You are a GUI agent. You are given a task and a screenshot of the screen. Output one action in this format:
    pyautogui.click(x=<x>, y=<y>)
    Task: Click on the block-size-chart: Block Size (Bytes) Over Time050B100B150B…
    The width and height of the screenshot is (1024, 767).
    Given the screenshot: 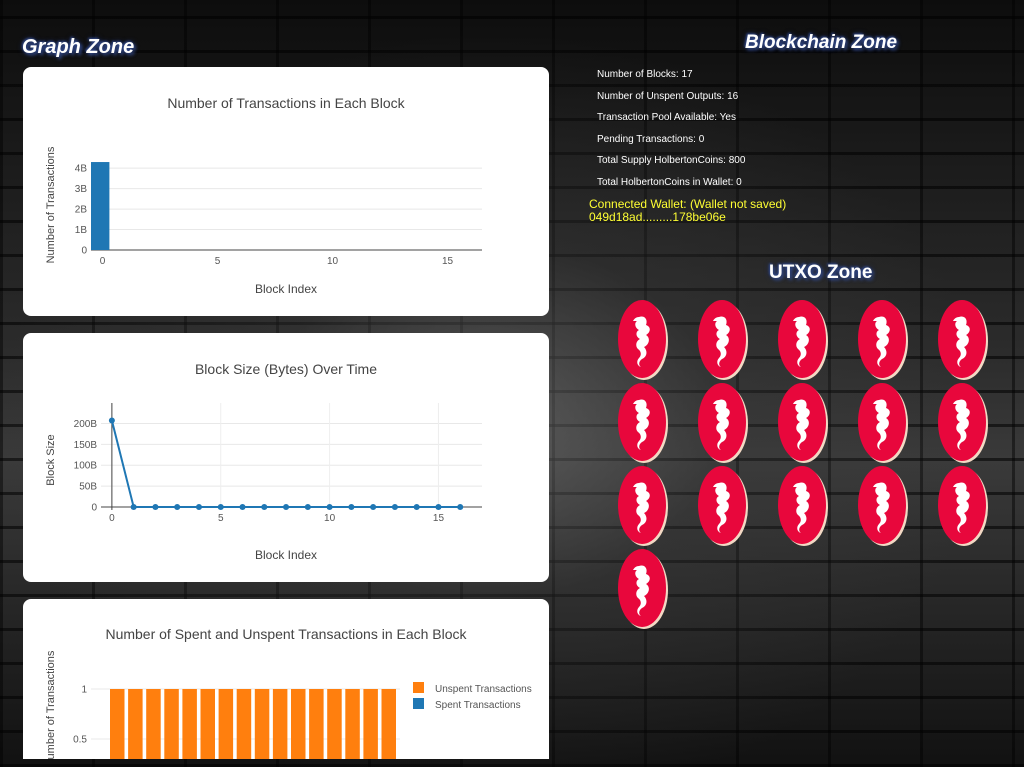 What is the action you would take?
    pyautogui.click(x=263, y=461)
    